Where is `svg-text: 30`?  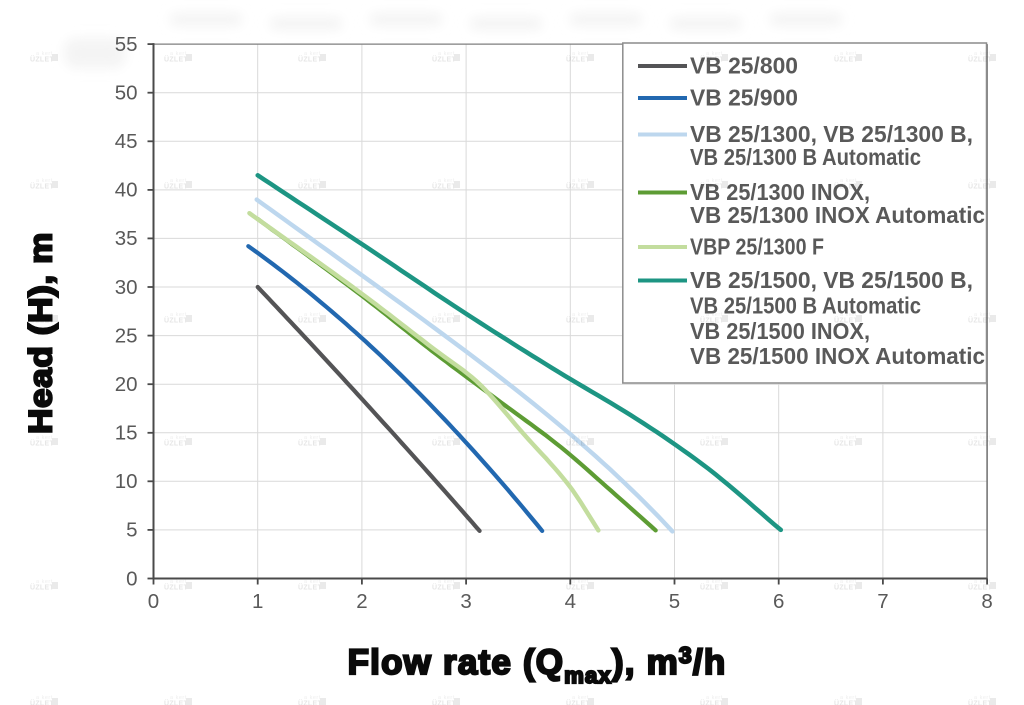 svg-text: 30 is located at coordinates (126, 287).